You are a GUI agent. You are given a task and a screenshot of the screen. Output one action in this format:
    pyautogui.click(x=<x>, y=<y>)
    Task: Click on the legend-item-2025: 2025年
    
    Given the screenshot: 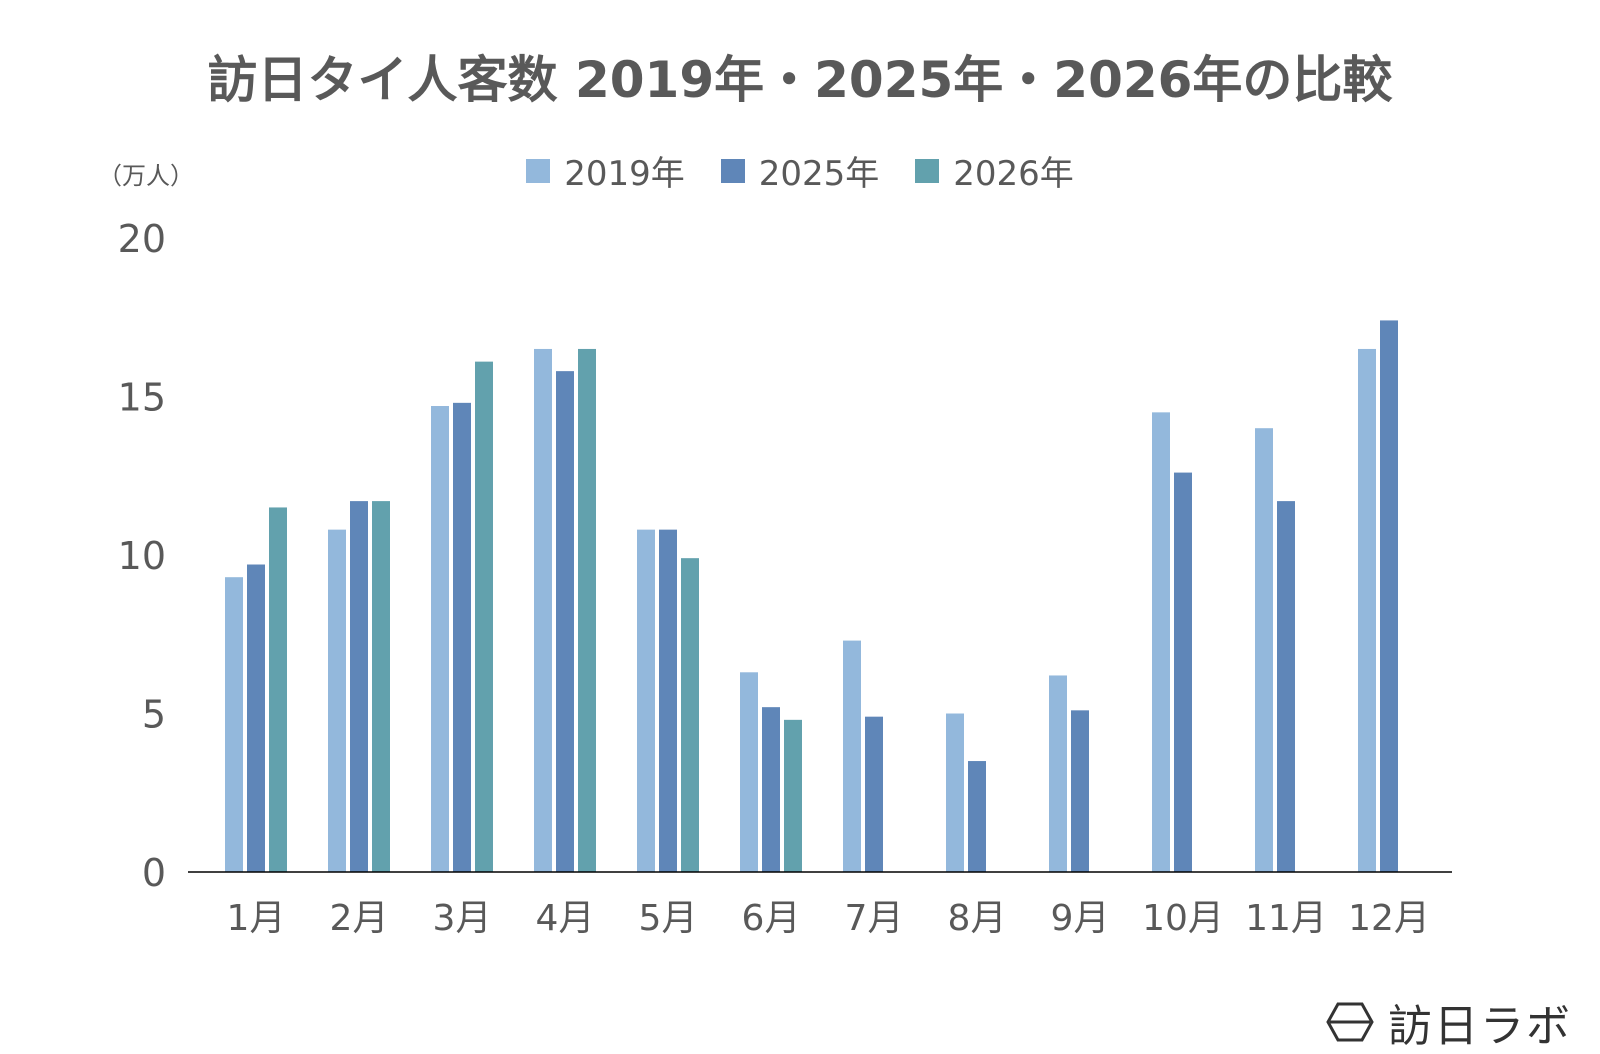 What is the action you would take?
    pyautogui.click(x=800, y=170)
    